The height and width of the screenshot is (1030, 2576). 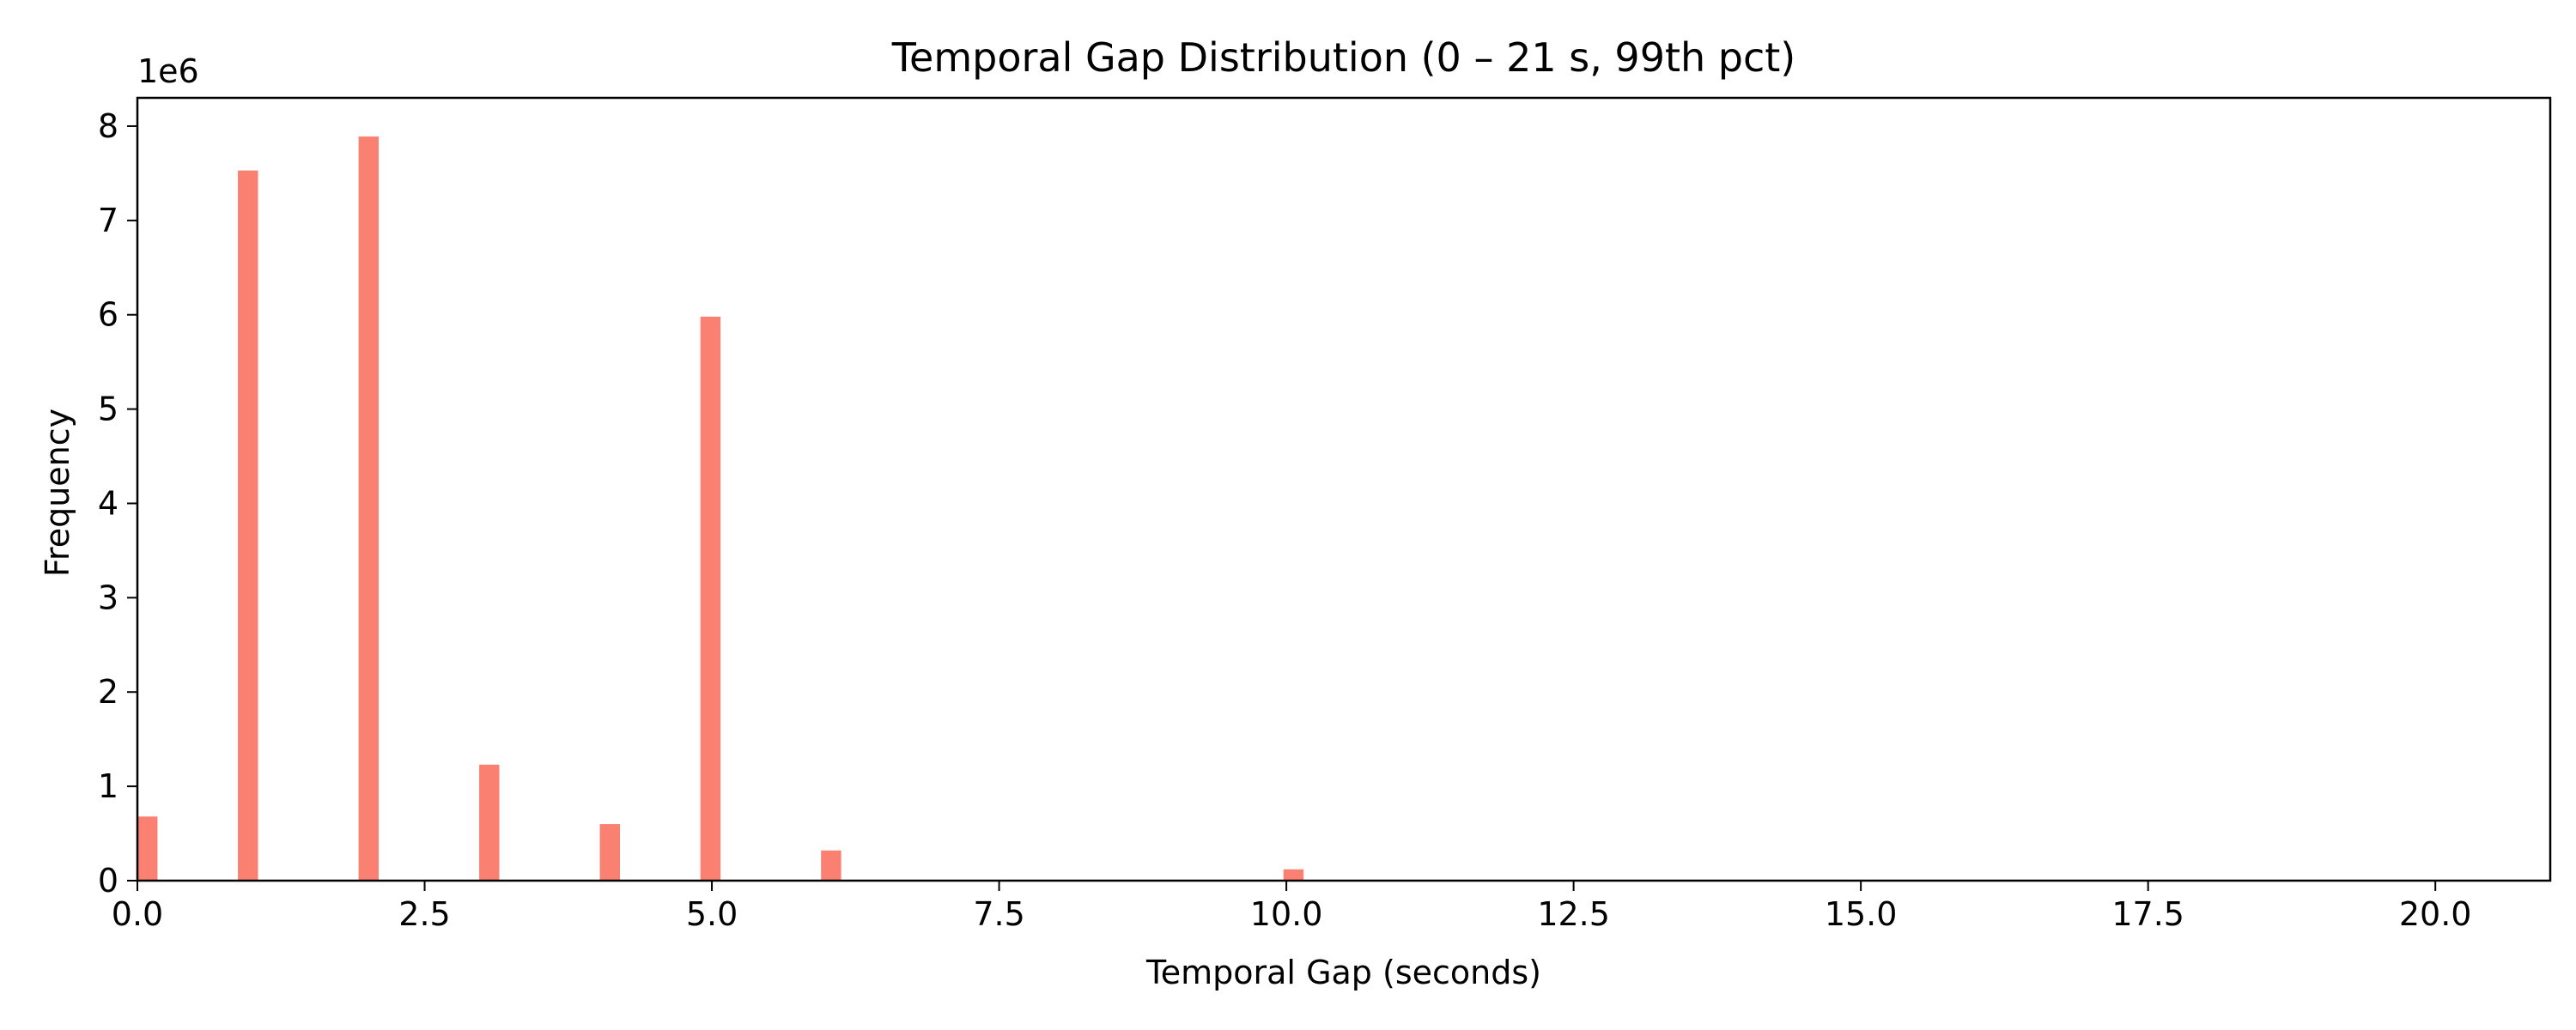 What do you see at coordinates (2435, 914) in the screenshot?
I see `x-tick-label: 20.0` at bounding box center [2435, 914].